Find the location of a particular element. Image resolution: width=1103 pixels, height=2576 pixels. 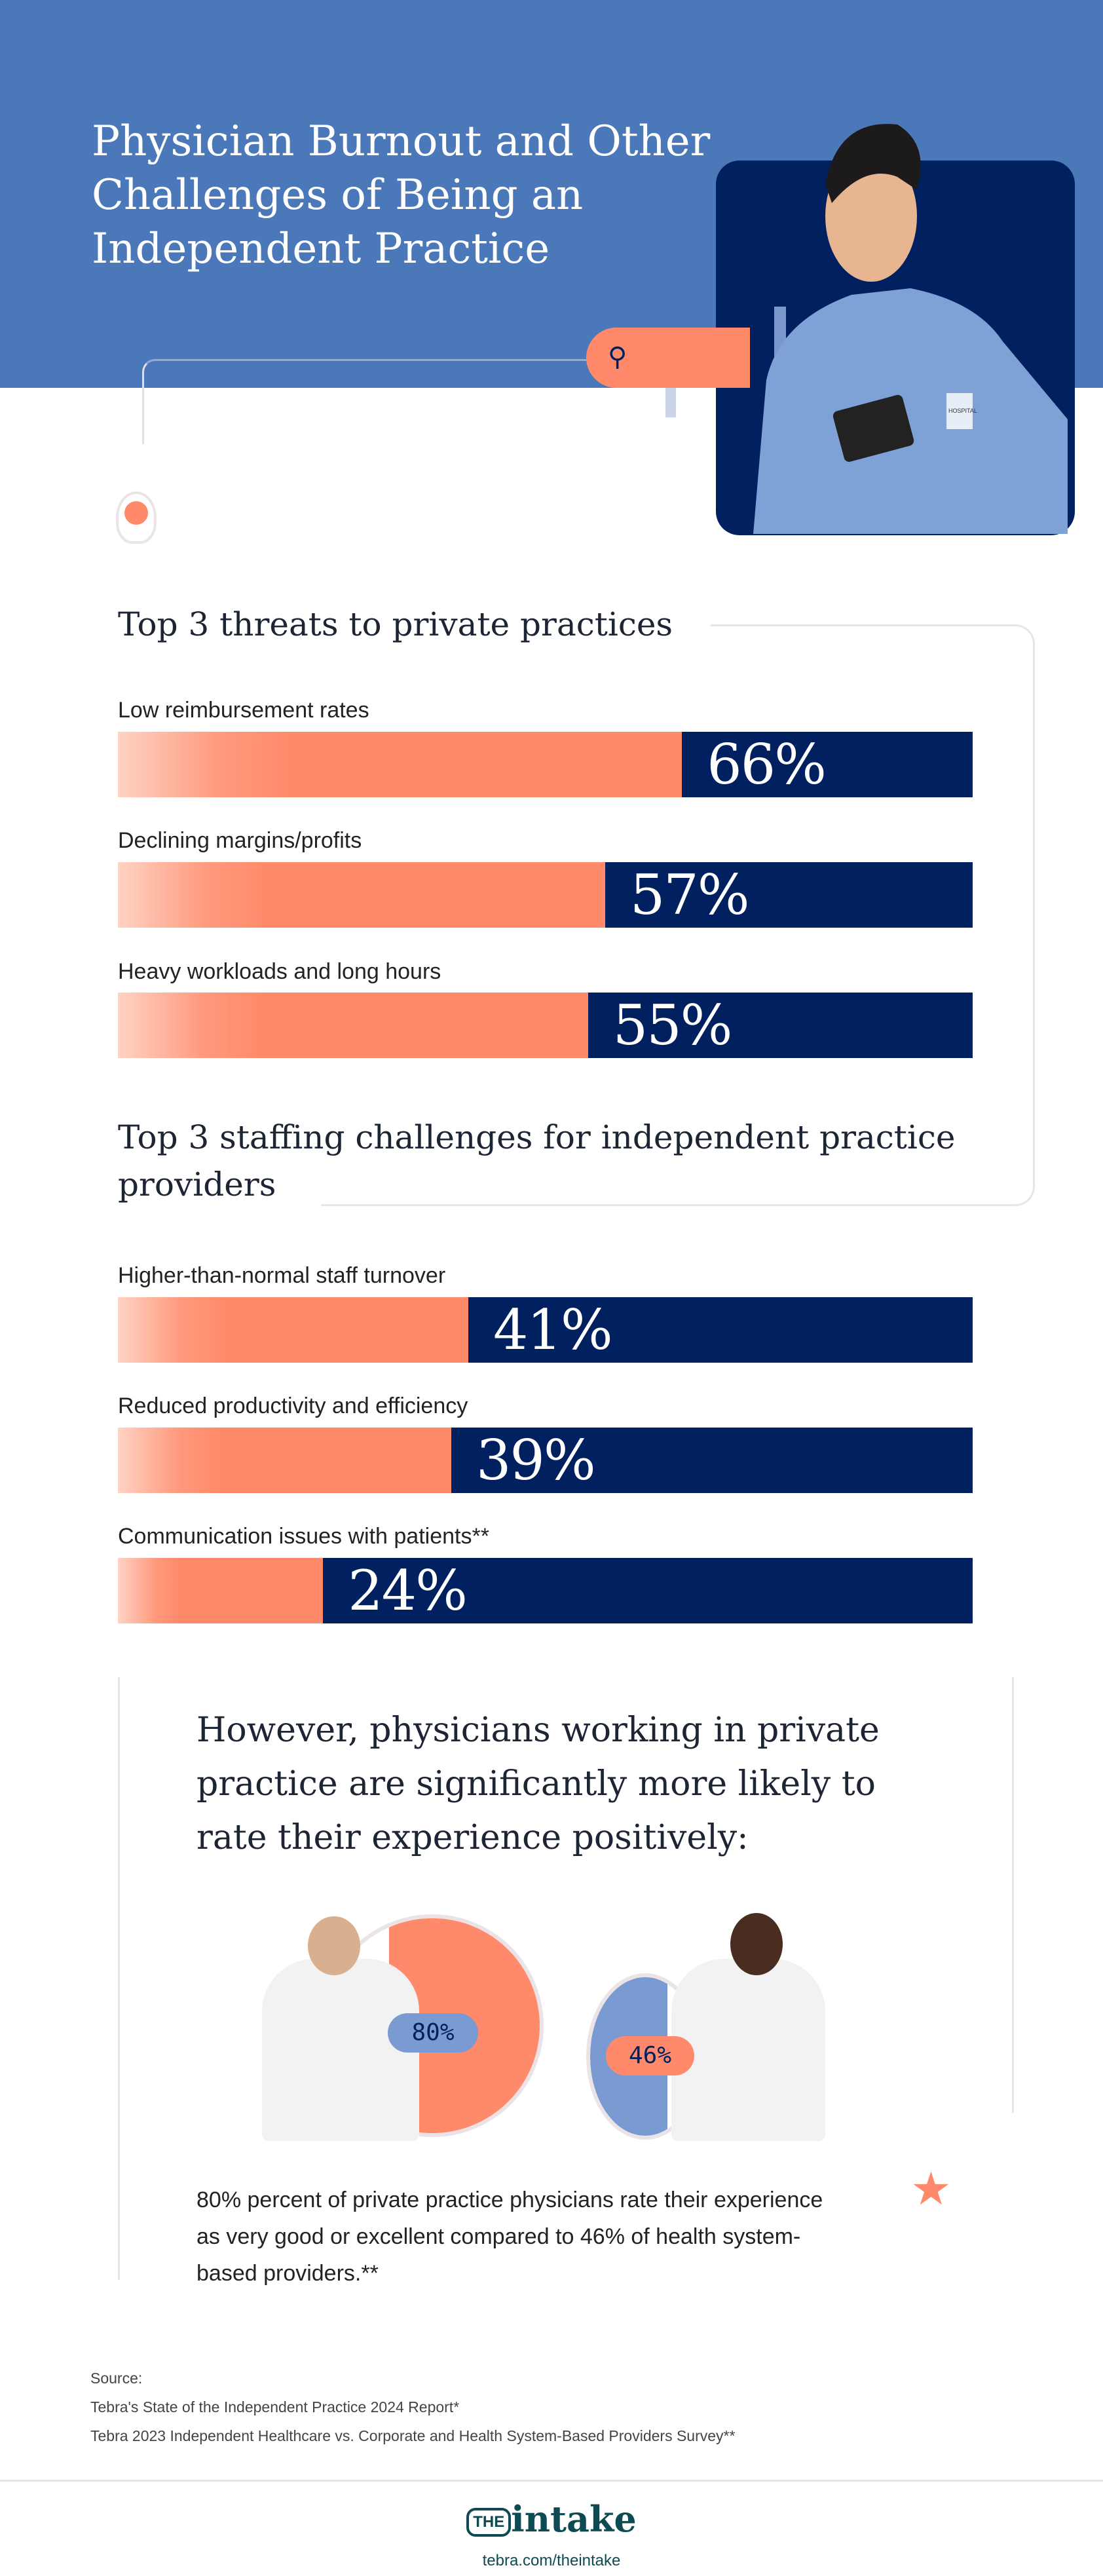

staffing-label: Reduced productivity and efficiency is located at coordinates (293, 1405).